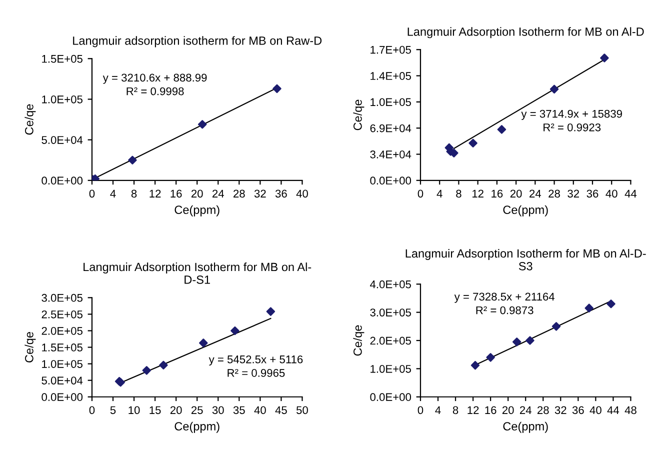  What do you see at coordinates (505, 310) in the screenshot?
I see `annotation: R² = 0.9873` at bounding box center [505, 310].